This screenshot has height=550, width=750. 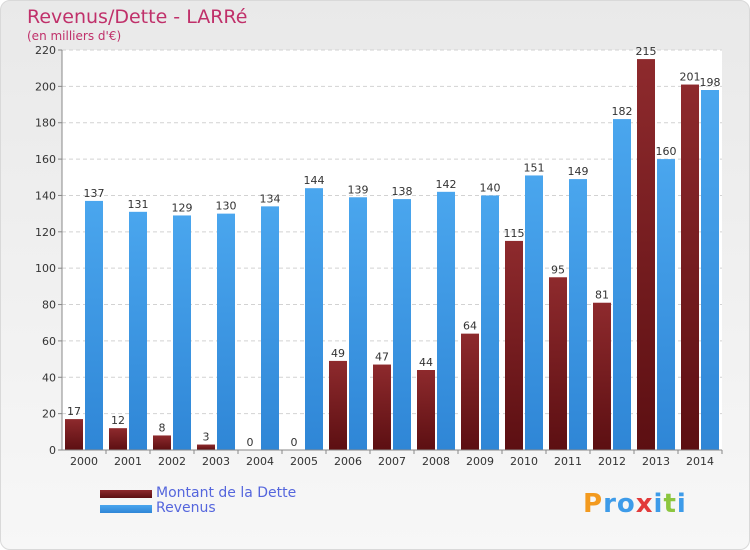 I want to click on legend-swatch-revenus, so click(x=126, y=509).